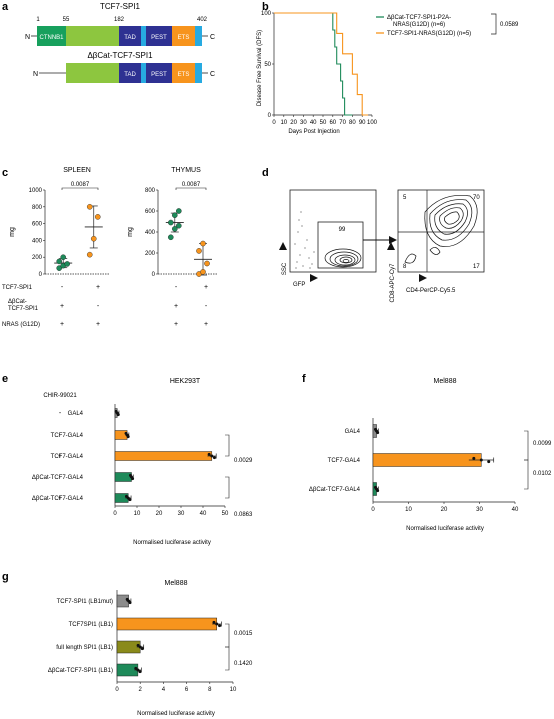 The width and height of the screenshot is (554, 719). What do you see at coordinates (408, 510) in the screenshot?
I see `f-x-tick-label: 10` at bounding box center [408, 510].